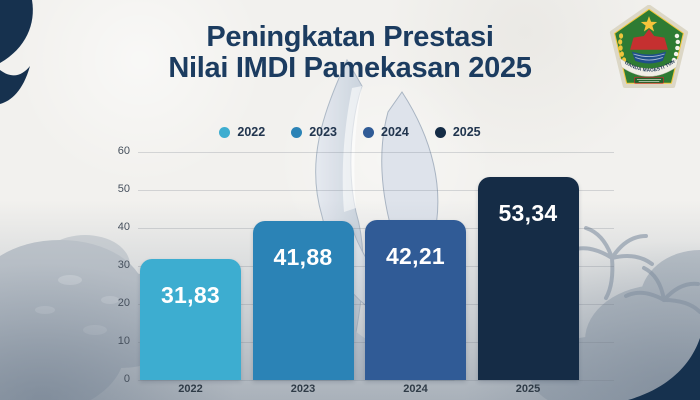 Image resolution: width=700 pixels, height=400 pixels. Describe the element at coordinates (123, 341) in the screenshot. I see `y-tick-label-10: 10` at that location.